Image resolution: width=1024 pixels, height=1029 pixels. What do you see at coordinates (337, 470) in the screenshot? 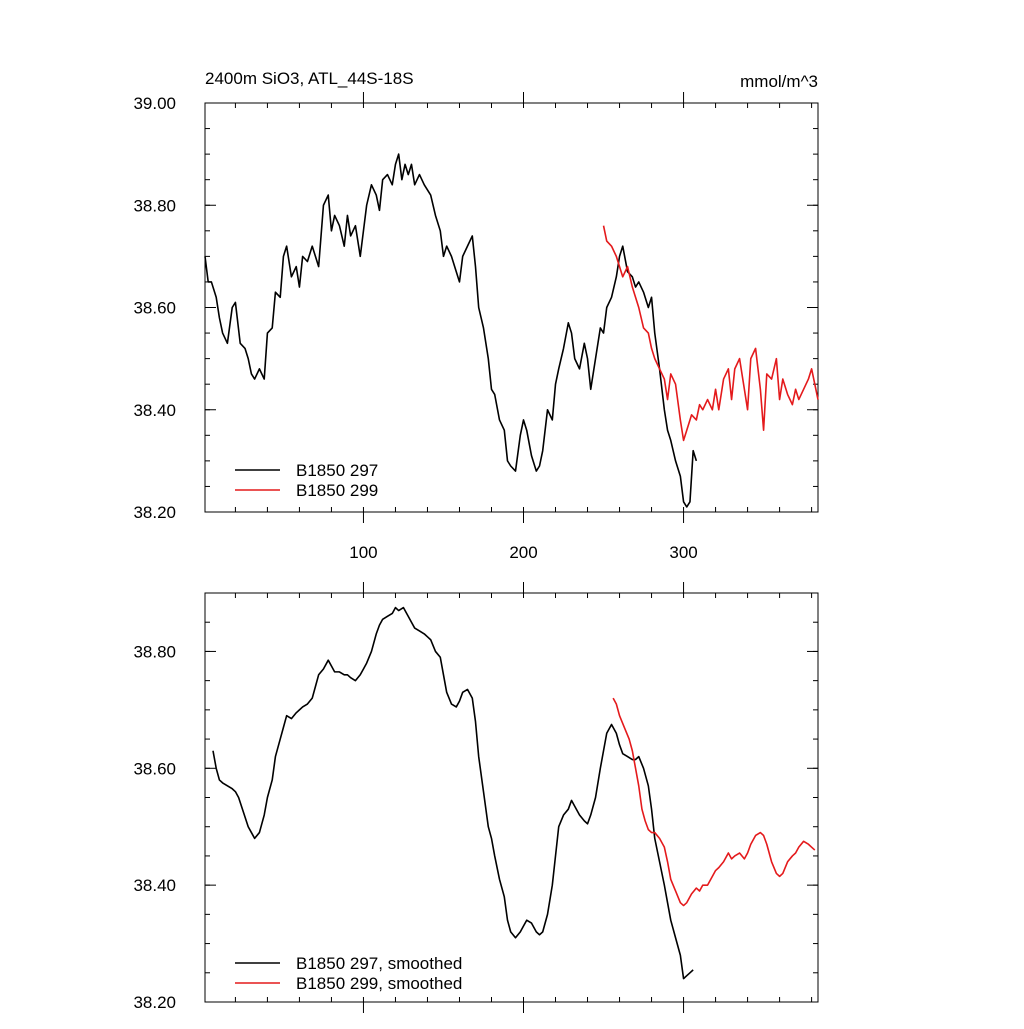
I see `legend-label: B1850 297` at bounding box center [337, 470].